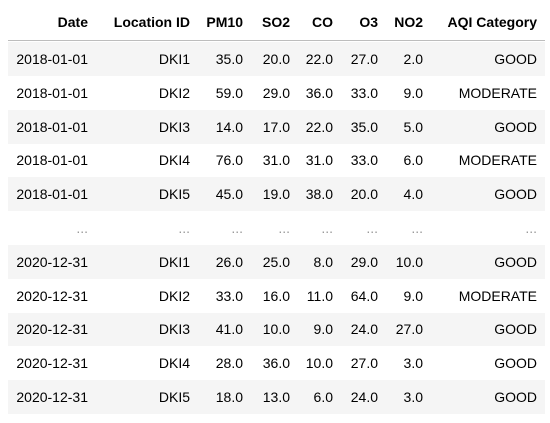 Image resolution: width=550 pixels, height=423 pixels. I want to click on table-cell: 76.0, so click(229, 160).